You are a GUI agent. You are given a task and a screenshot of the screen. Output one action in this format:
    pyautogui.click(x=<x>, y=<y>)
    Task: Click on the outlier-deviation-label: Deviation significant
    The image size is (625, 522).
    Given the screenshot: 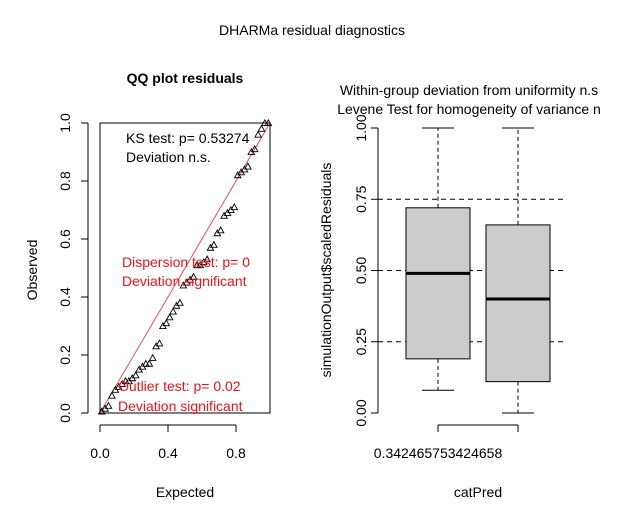 What is the action you would take?
    pyautogui.click(x=180, y=406)
    